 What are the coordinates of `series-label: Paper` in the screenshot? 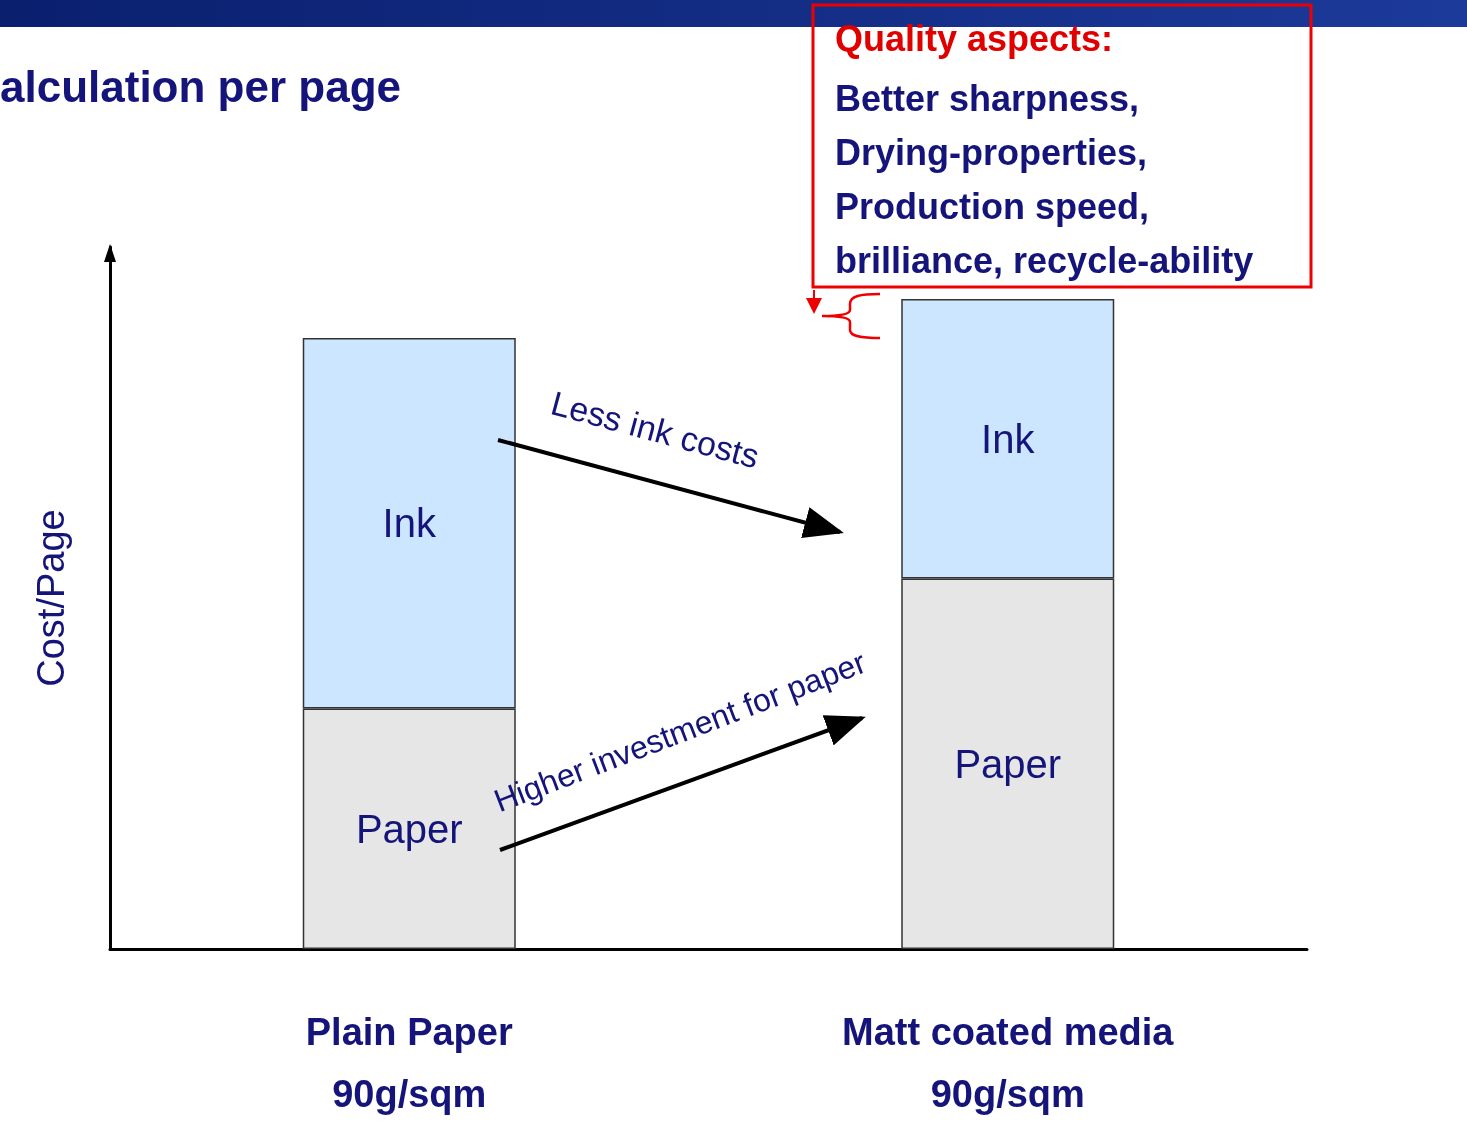 It's located at (1008, 763).